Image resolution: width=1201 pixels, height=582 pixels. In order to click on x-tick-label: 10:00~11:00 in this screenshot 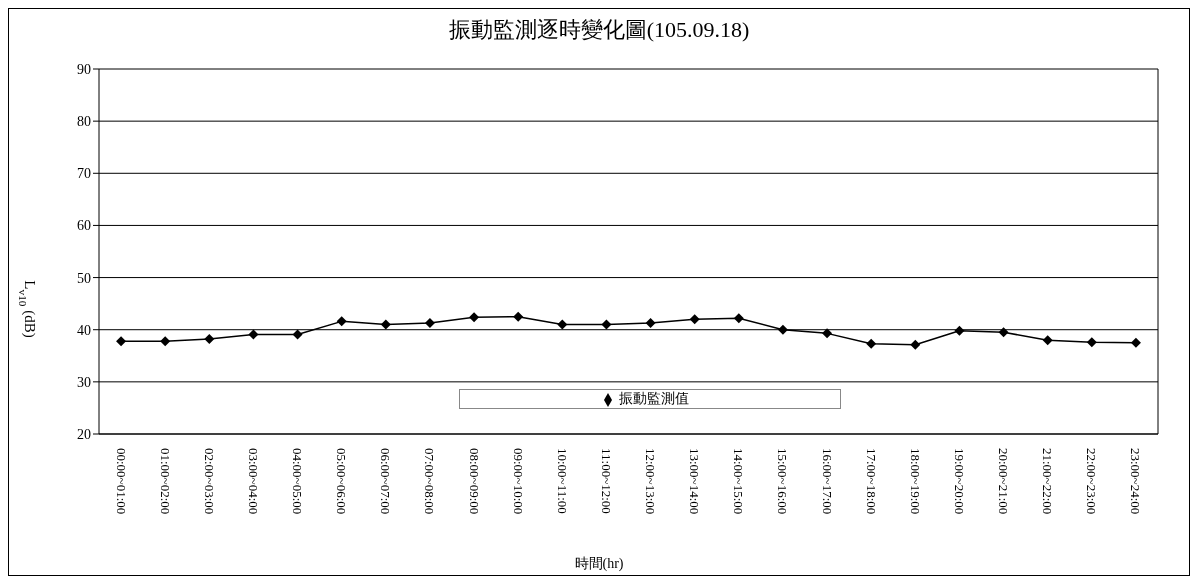, I will do `click(562, 481)`.